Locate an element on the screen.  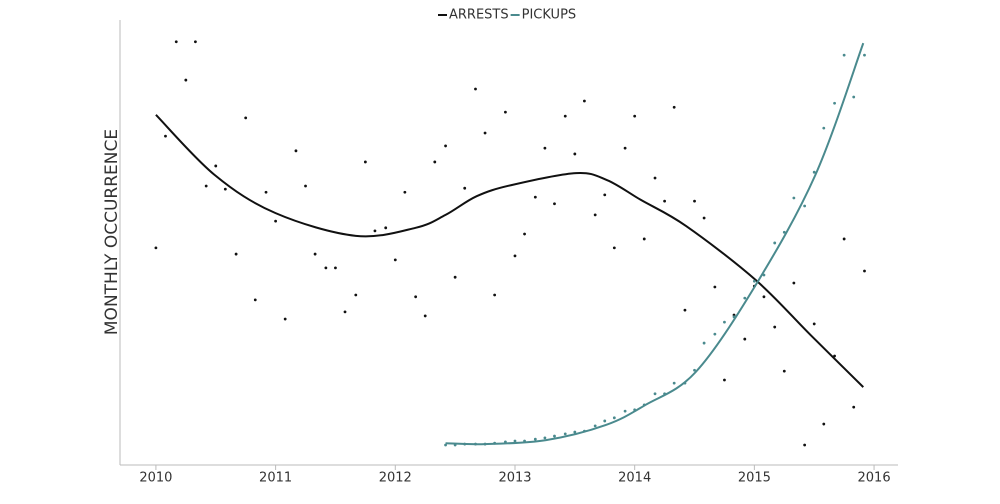
x-tick-label: 2015 is located at coordinates (754, 478).